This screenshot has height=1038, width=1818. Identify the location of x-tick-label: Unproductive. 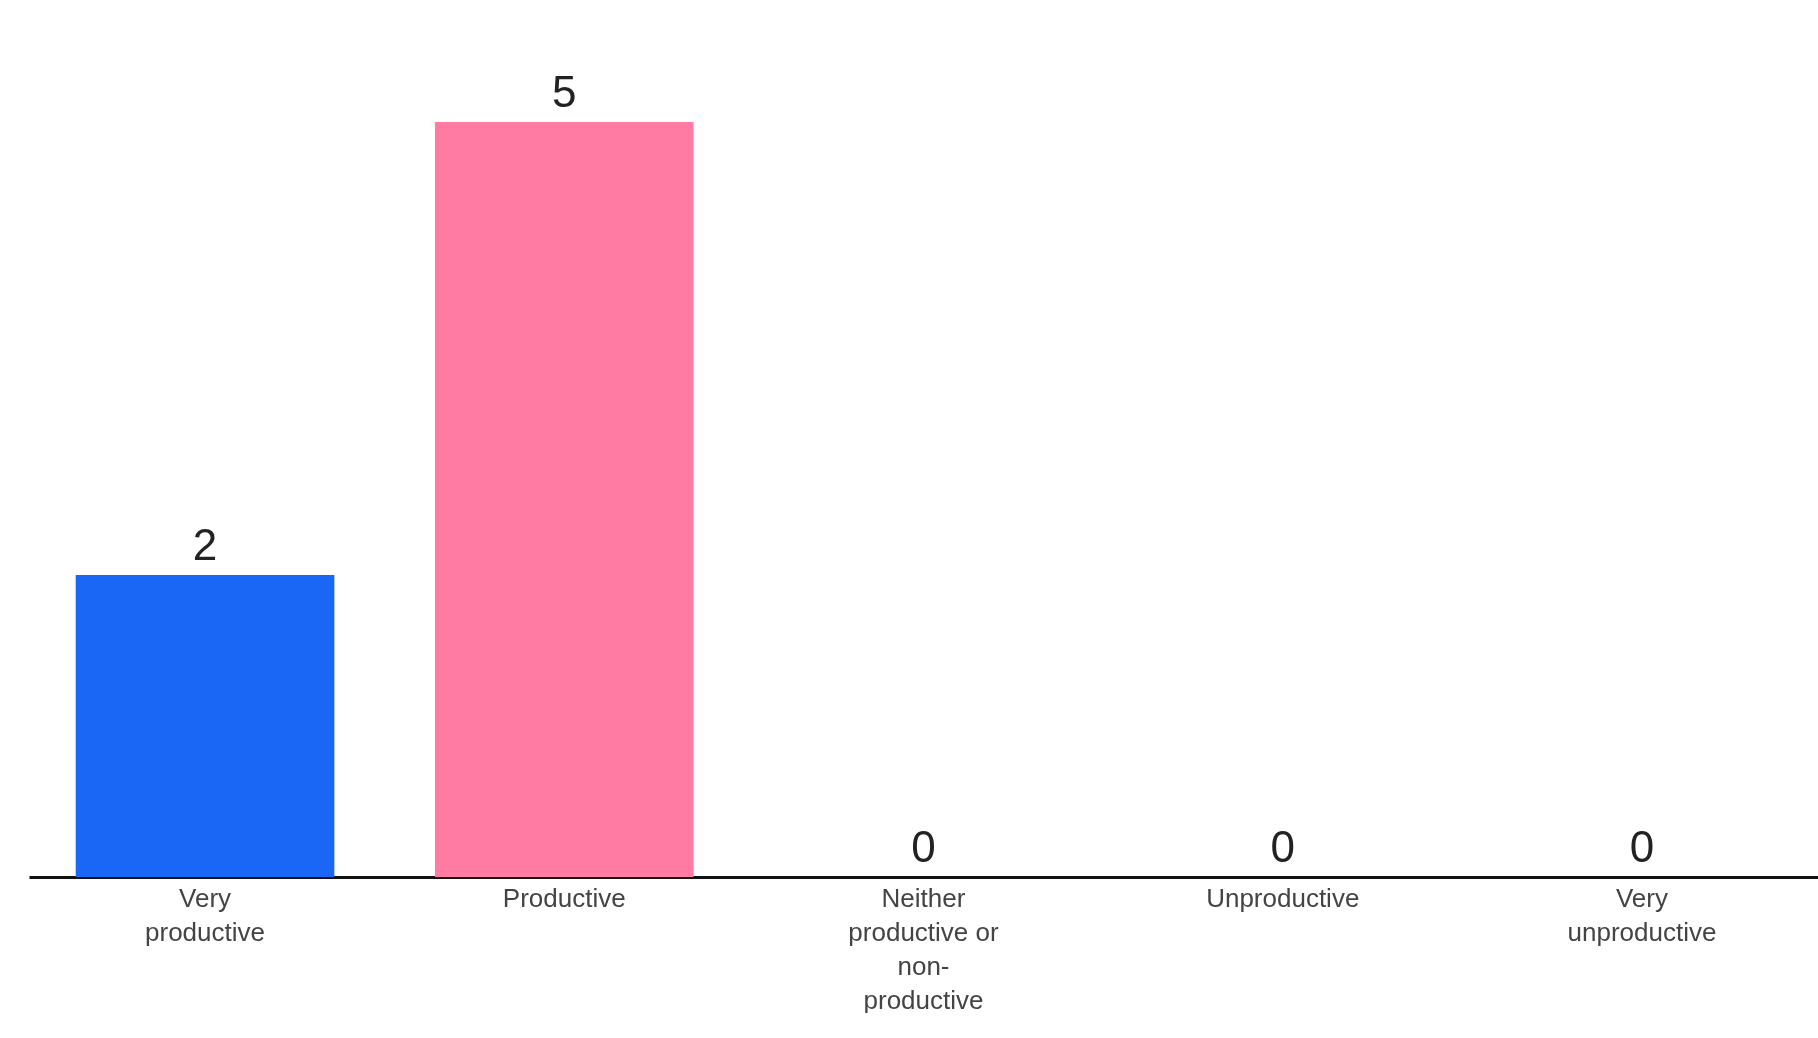
(1283, 897).